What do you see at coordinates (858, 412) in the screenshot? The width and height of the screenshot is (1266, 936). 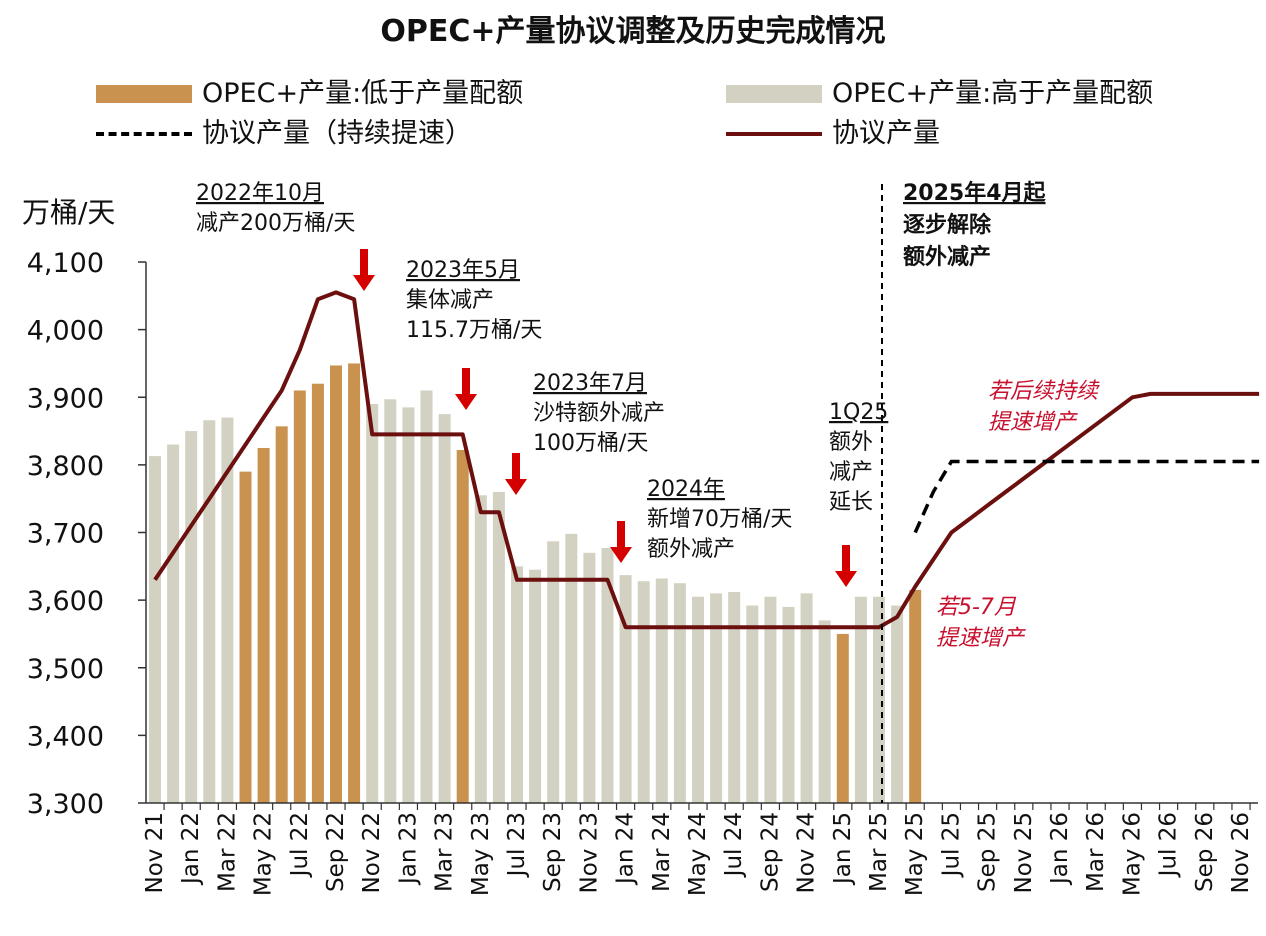 I see `event-annotation-text: 1Q25` at bounding box center [858, 412].